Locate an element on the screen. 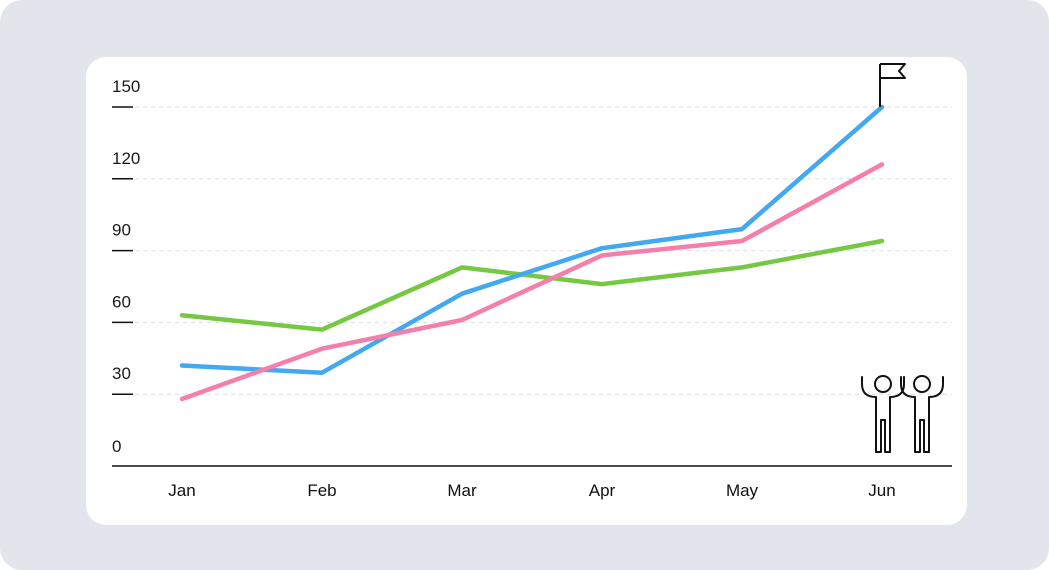 The width and height of the screenshot is (1049, 570). y-tick-label: 120 is located at coordinates (126, 158).